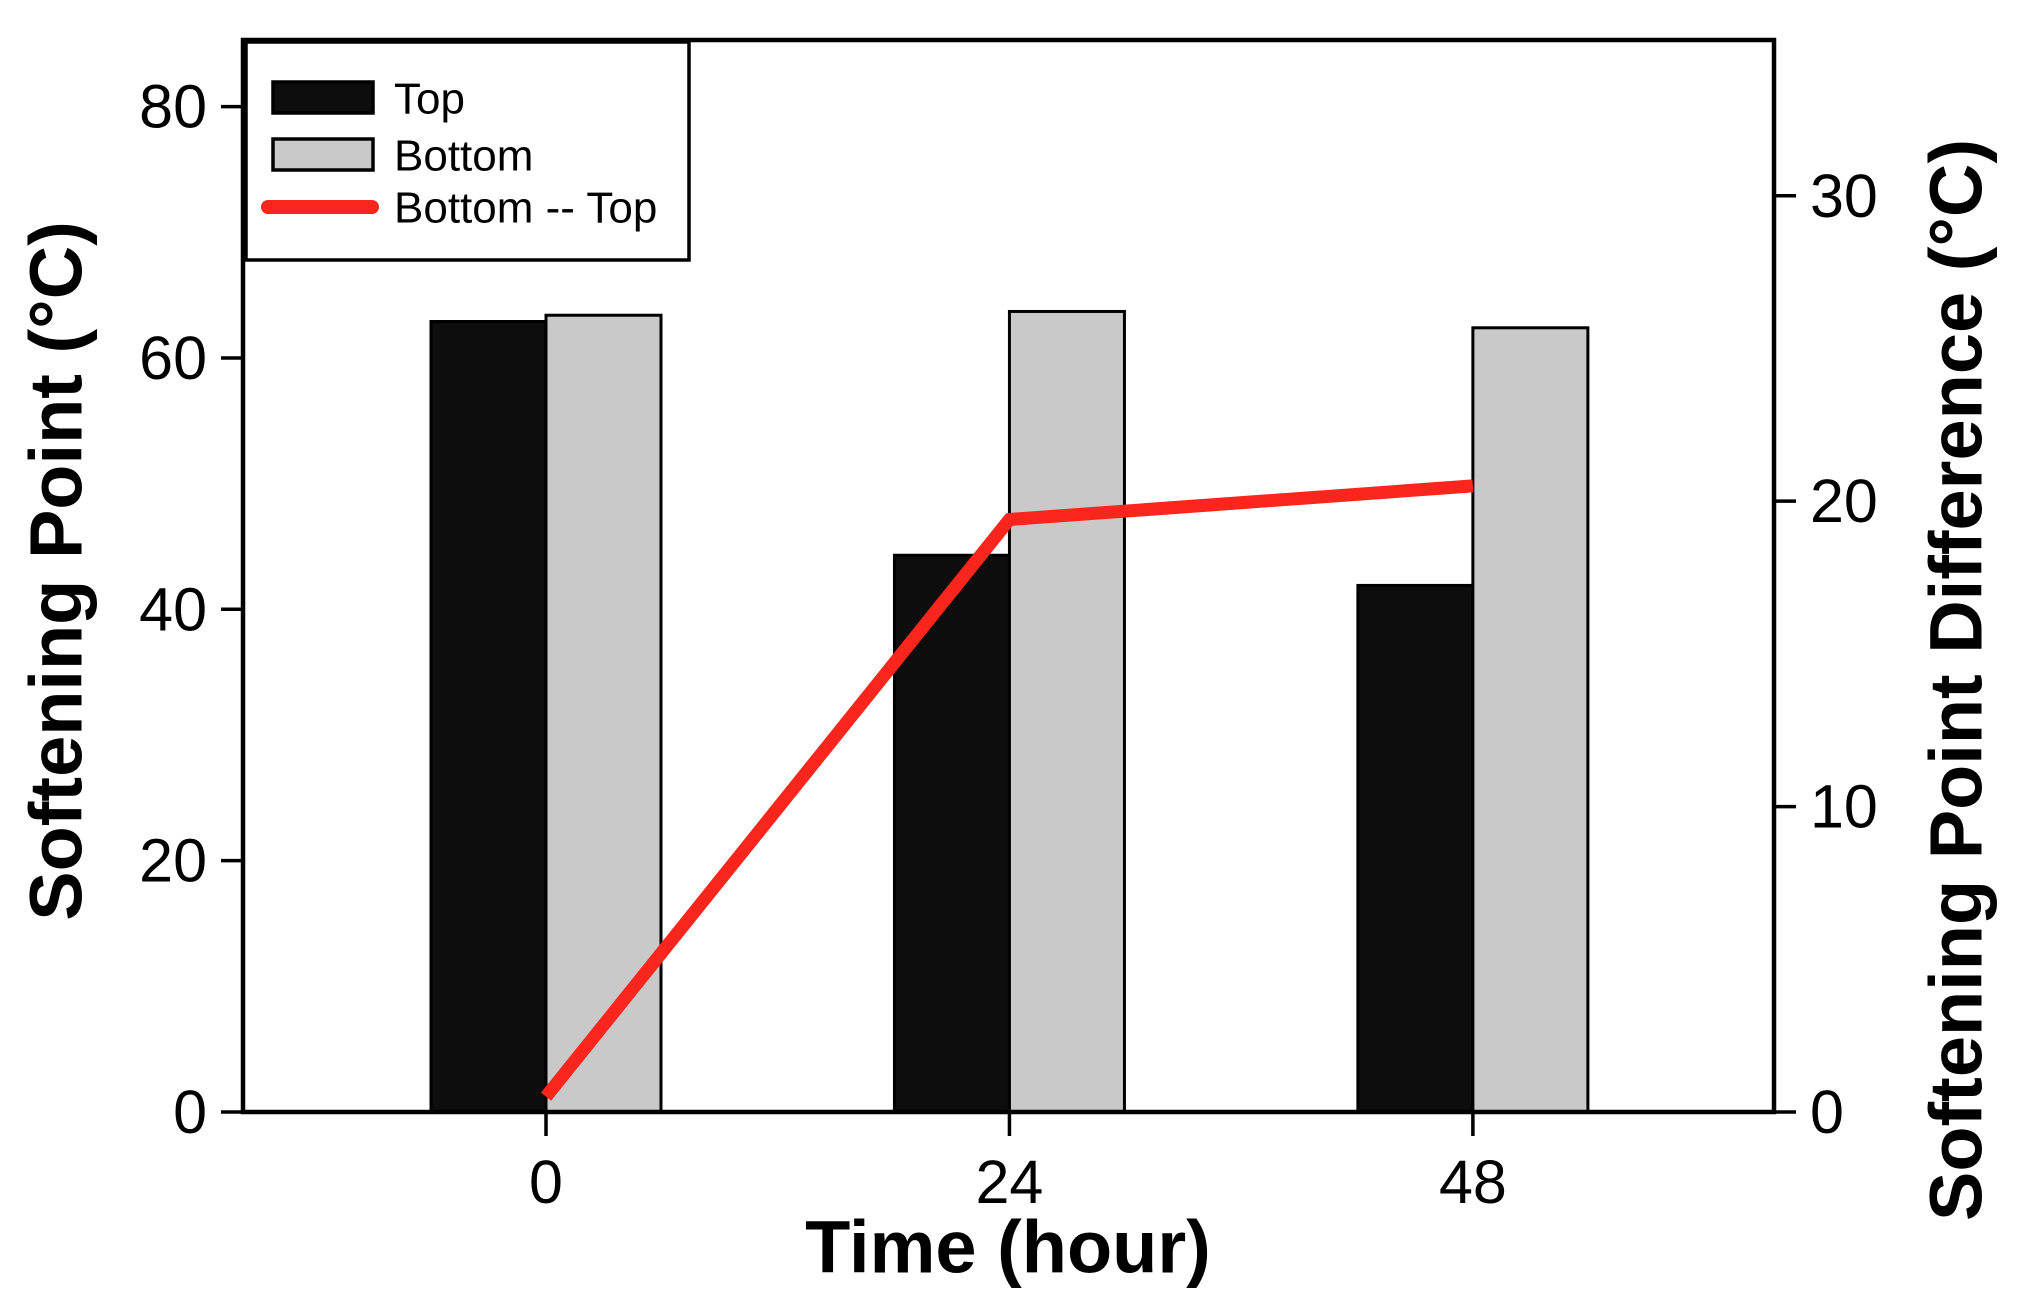 Image resolution: width=2023 pixels, height=1295 pixels. I want to click on legend: Top Bottom Bottom -- Top, so click(467, 151).